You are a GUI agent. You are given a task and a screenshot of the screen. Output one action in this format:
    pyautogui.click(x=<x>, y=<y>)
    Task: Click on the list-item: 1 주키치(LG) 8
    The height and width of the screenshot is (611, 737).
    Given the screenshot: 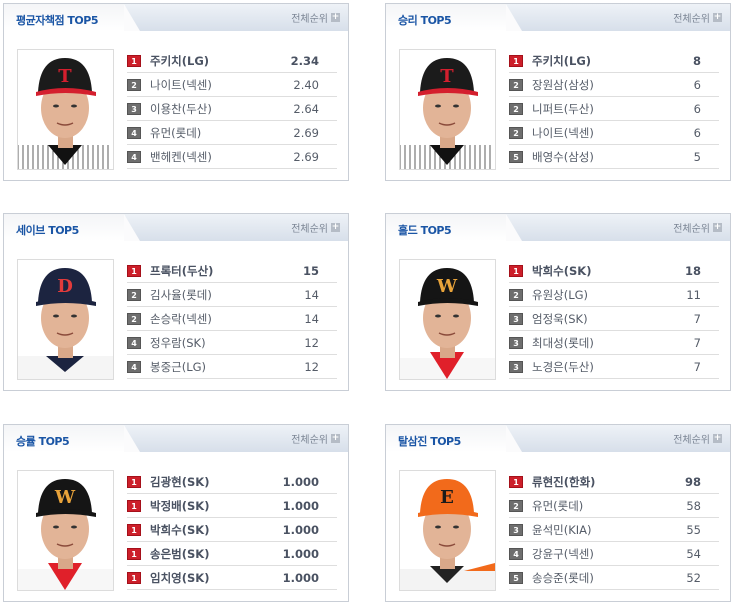 What is the action you would take?
    pyautogui.click(x=614, y=61)
    